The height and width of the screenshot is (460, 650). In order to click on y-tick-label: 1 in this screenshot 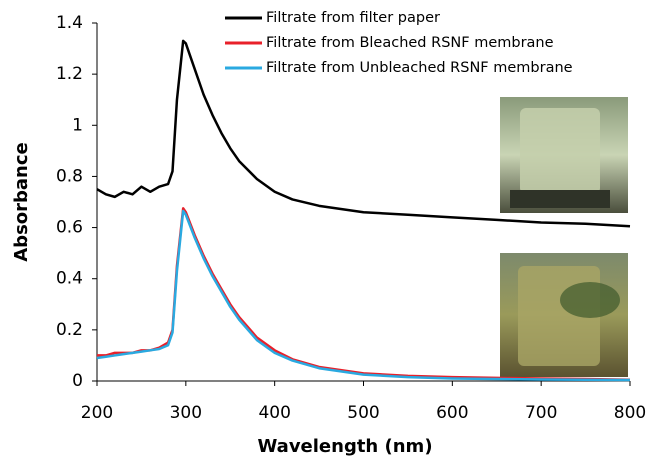, I will do `click(77, 125)`.